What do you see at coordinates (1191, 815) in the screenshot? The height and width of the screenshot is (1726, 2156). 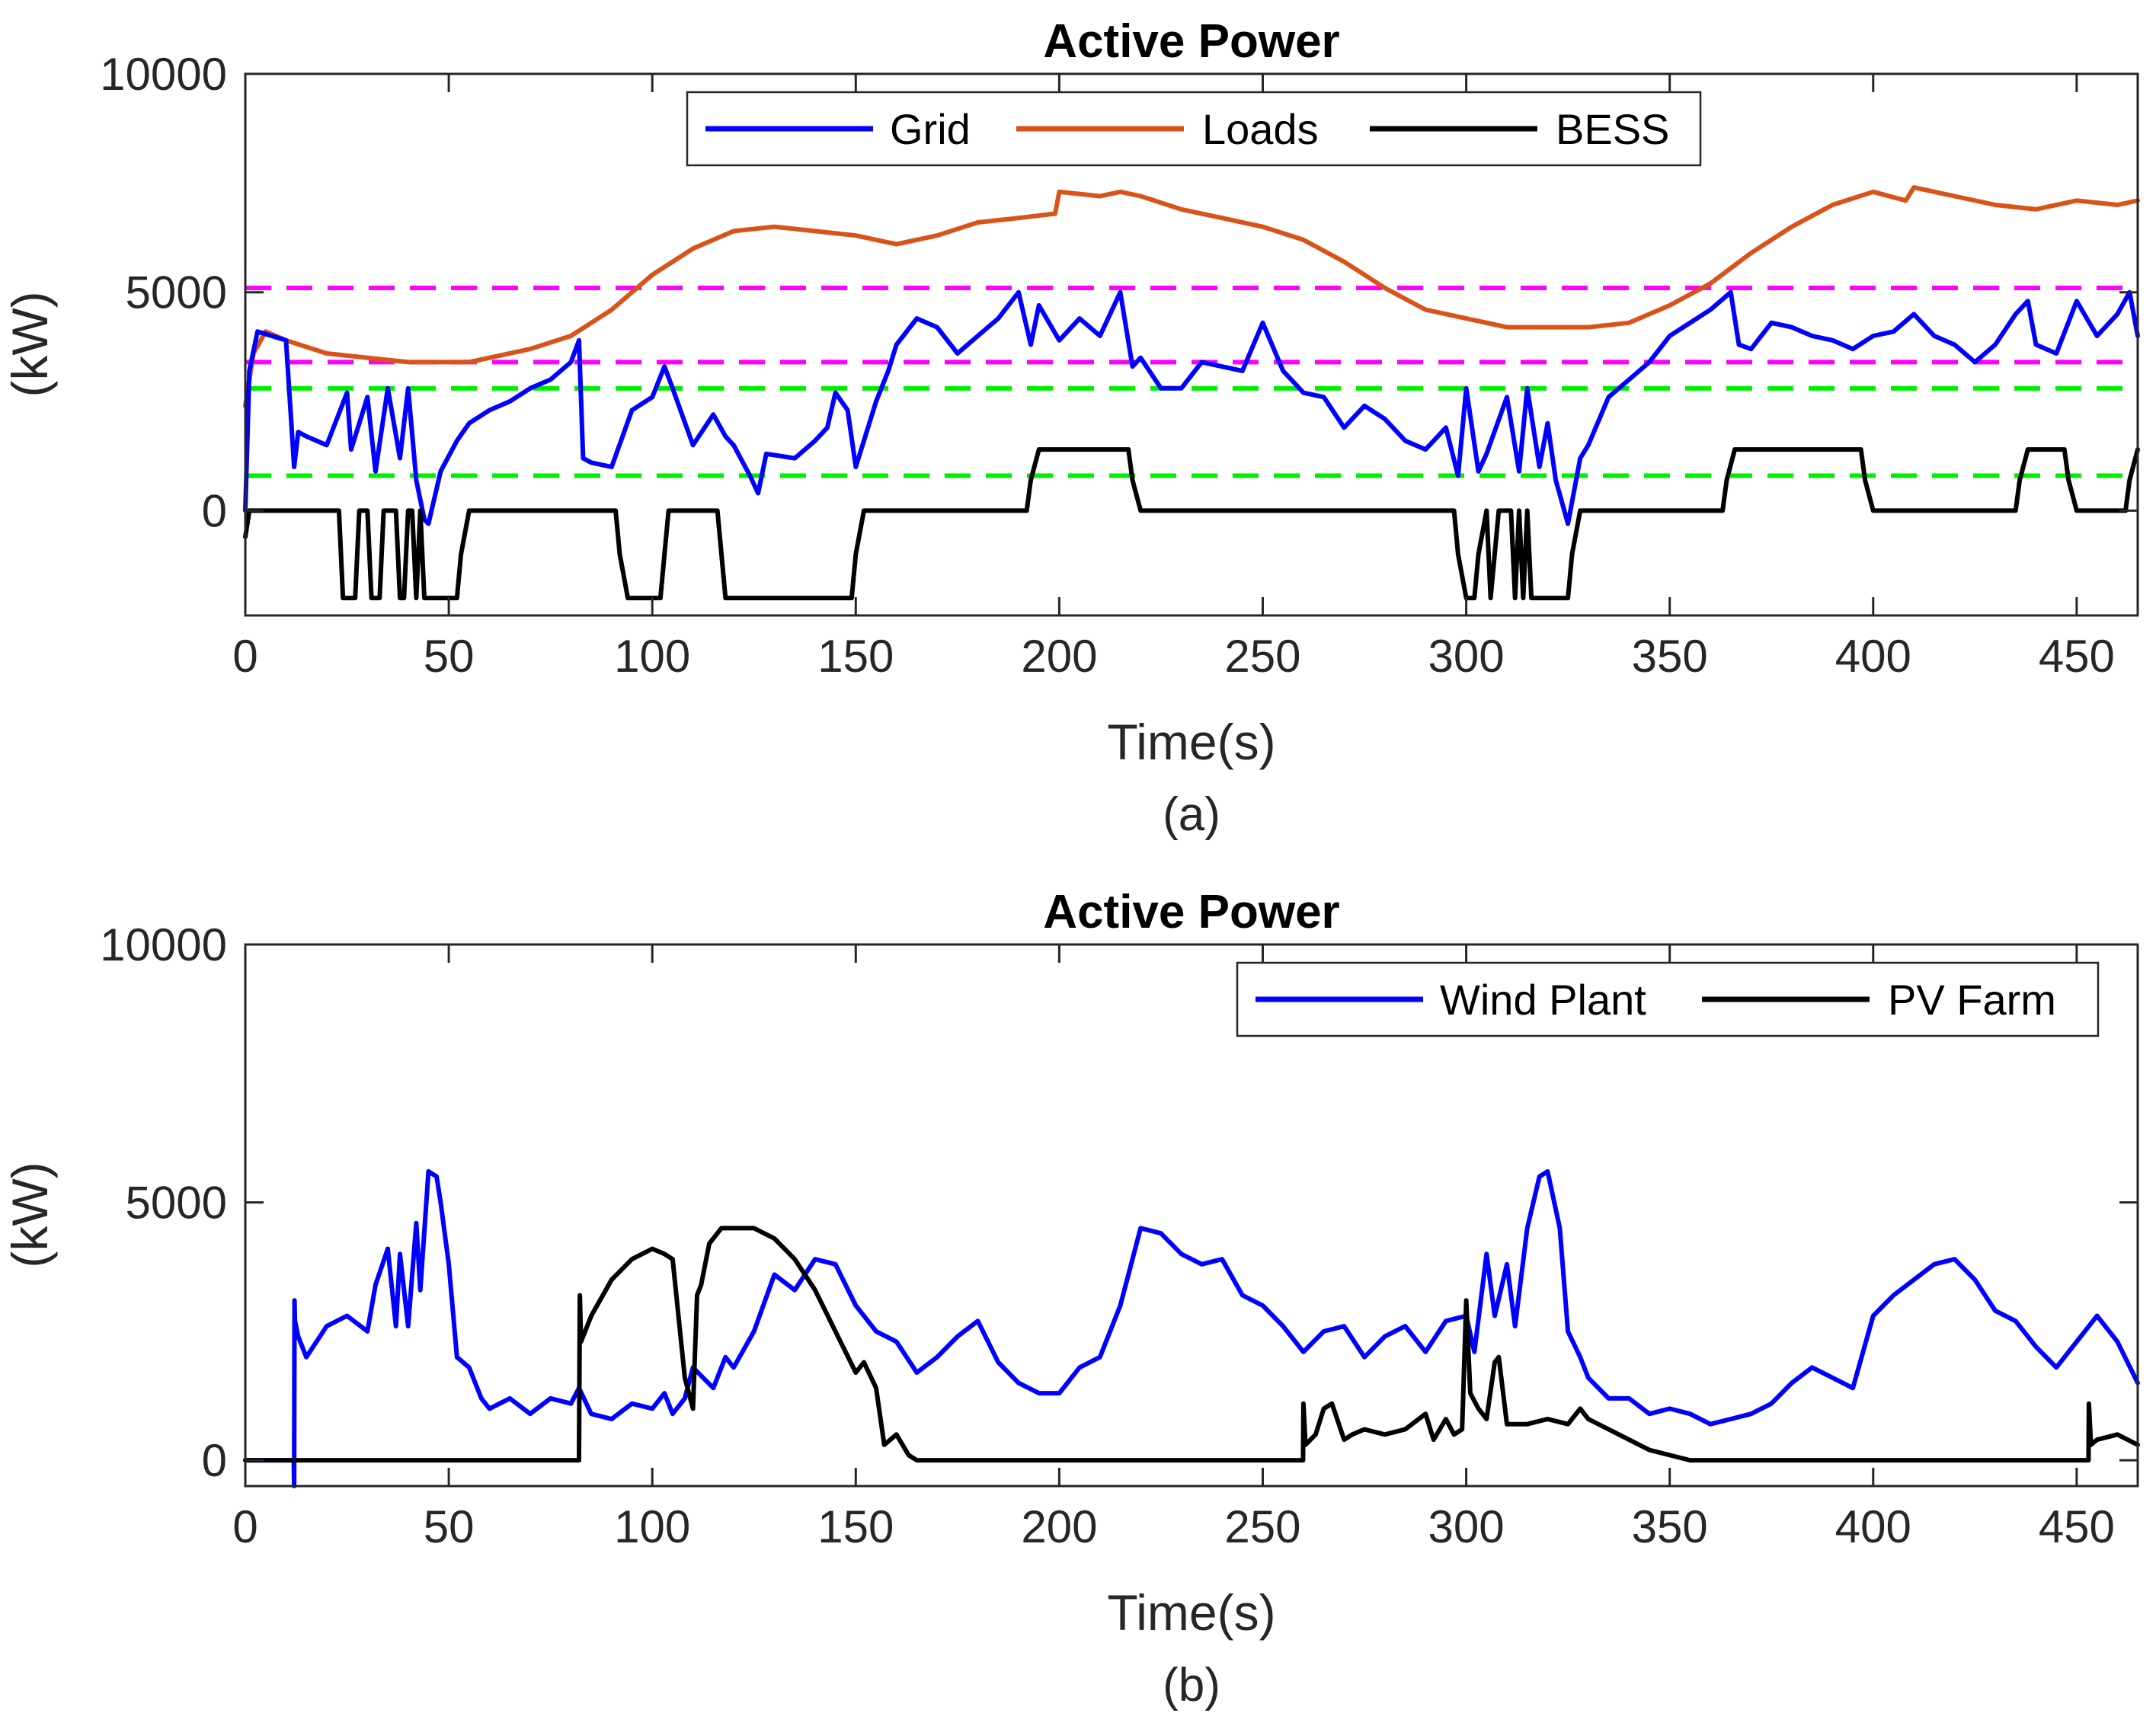 I see `caption-a: (a)` at bounding box center [1191, 815].